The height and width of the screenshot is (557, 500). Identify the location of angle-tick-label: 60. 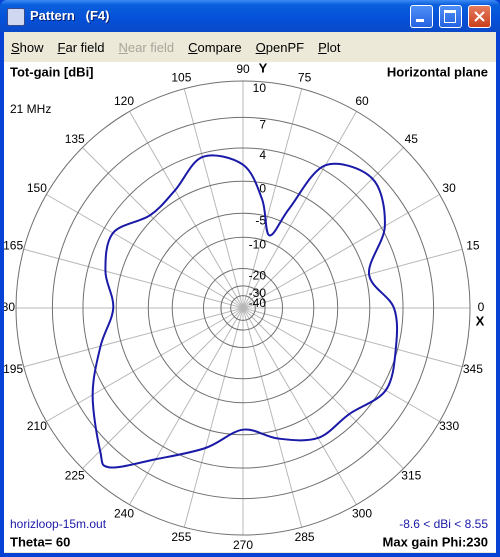
(362, 101).